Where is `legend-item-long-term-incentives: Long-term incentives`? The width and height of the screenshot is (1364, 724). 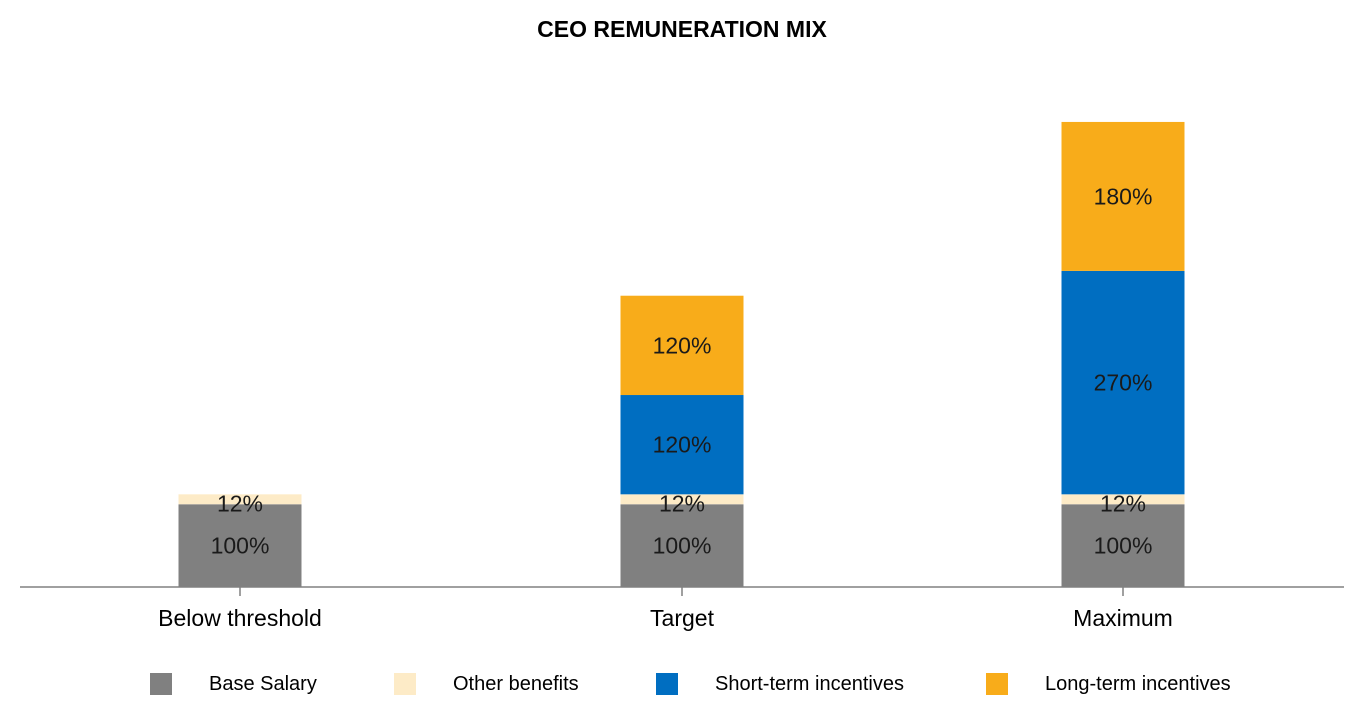 legend-item-long-term-incentives: Long-term incentives is located at coordinates (1108, 684).